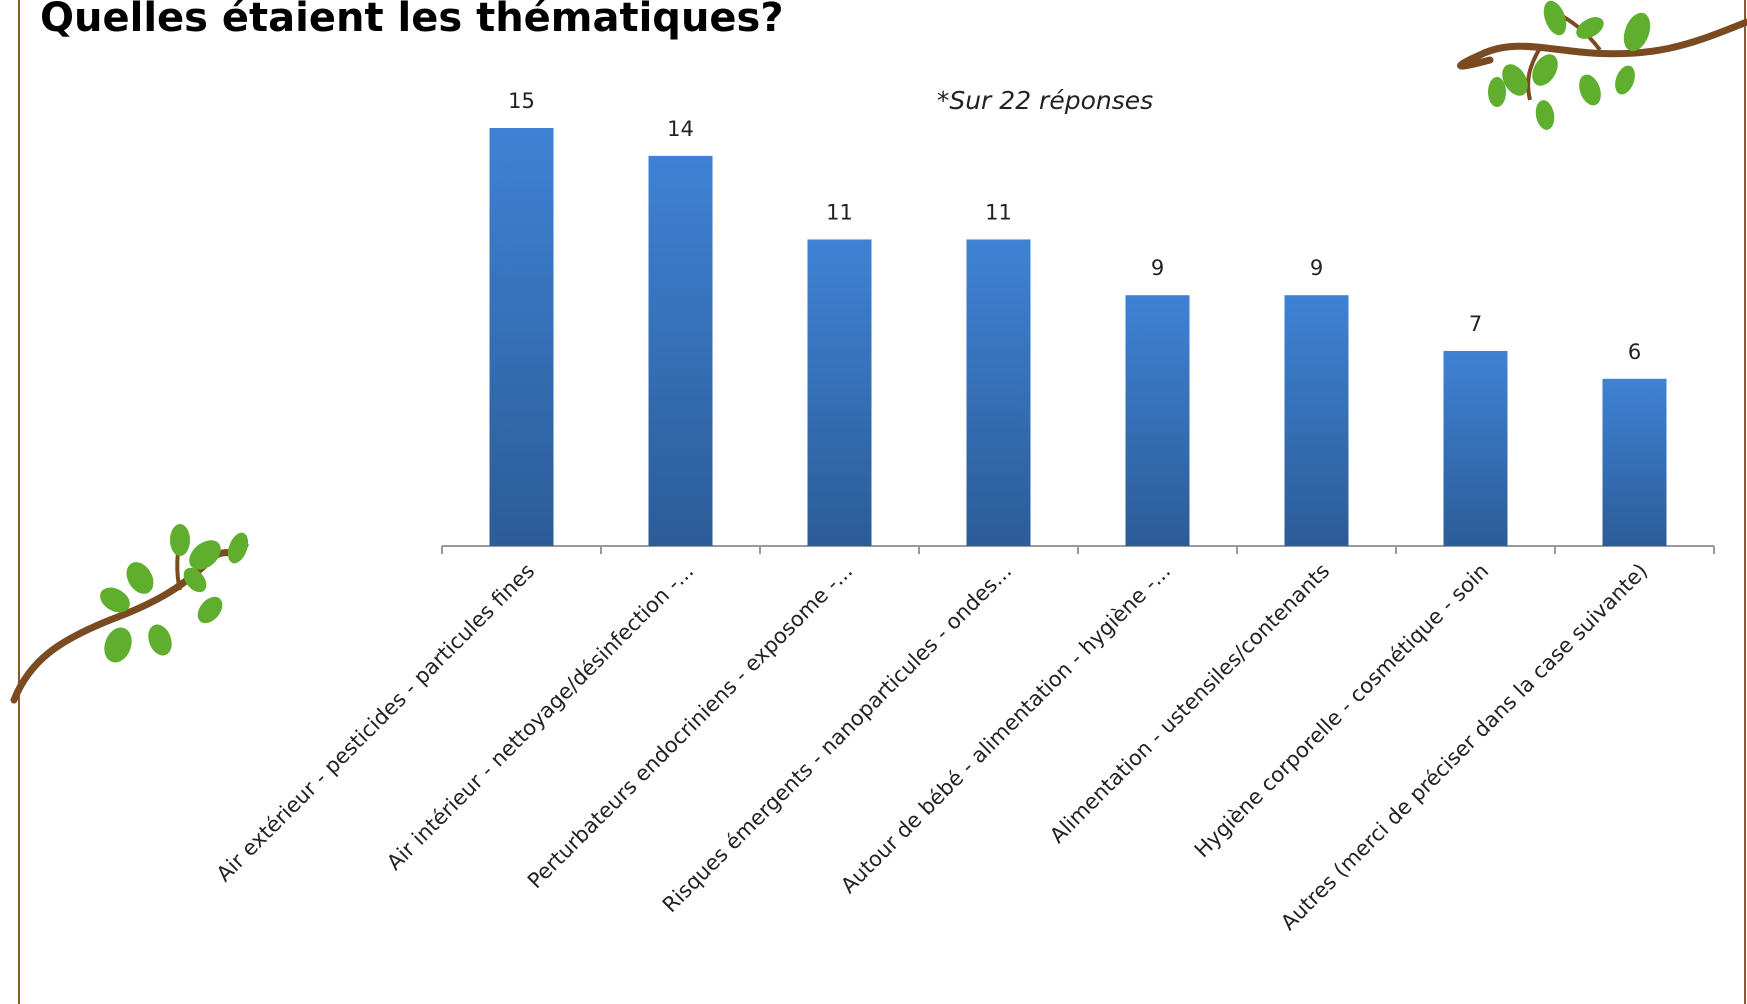 This screenshot has height=1004, width=1747. Describe the element at coordinates (1189, 703) in the screenshot. I see `x-tick-label: Alimentation - ustensiles/contenants` at that location.